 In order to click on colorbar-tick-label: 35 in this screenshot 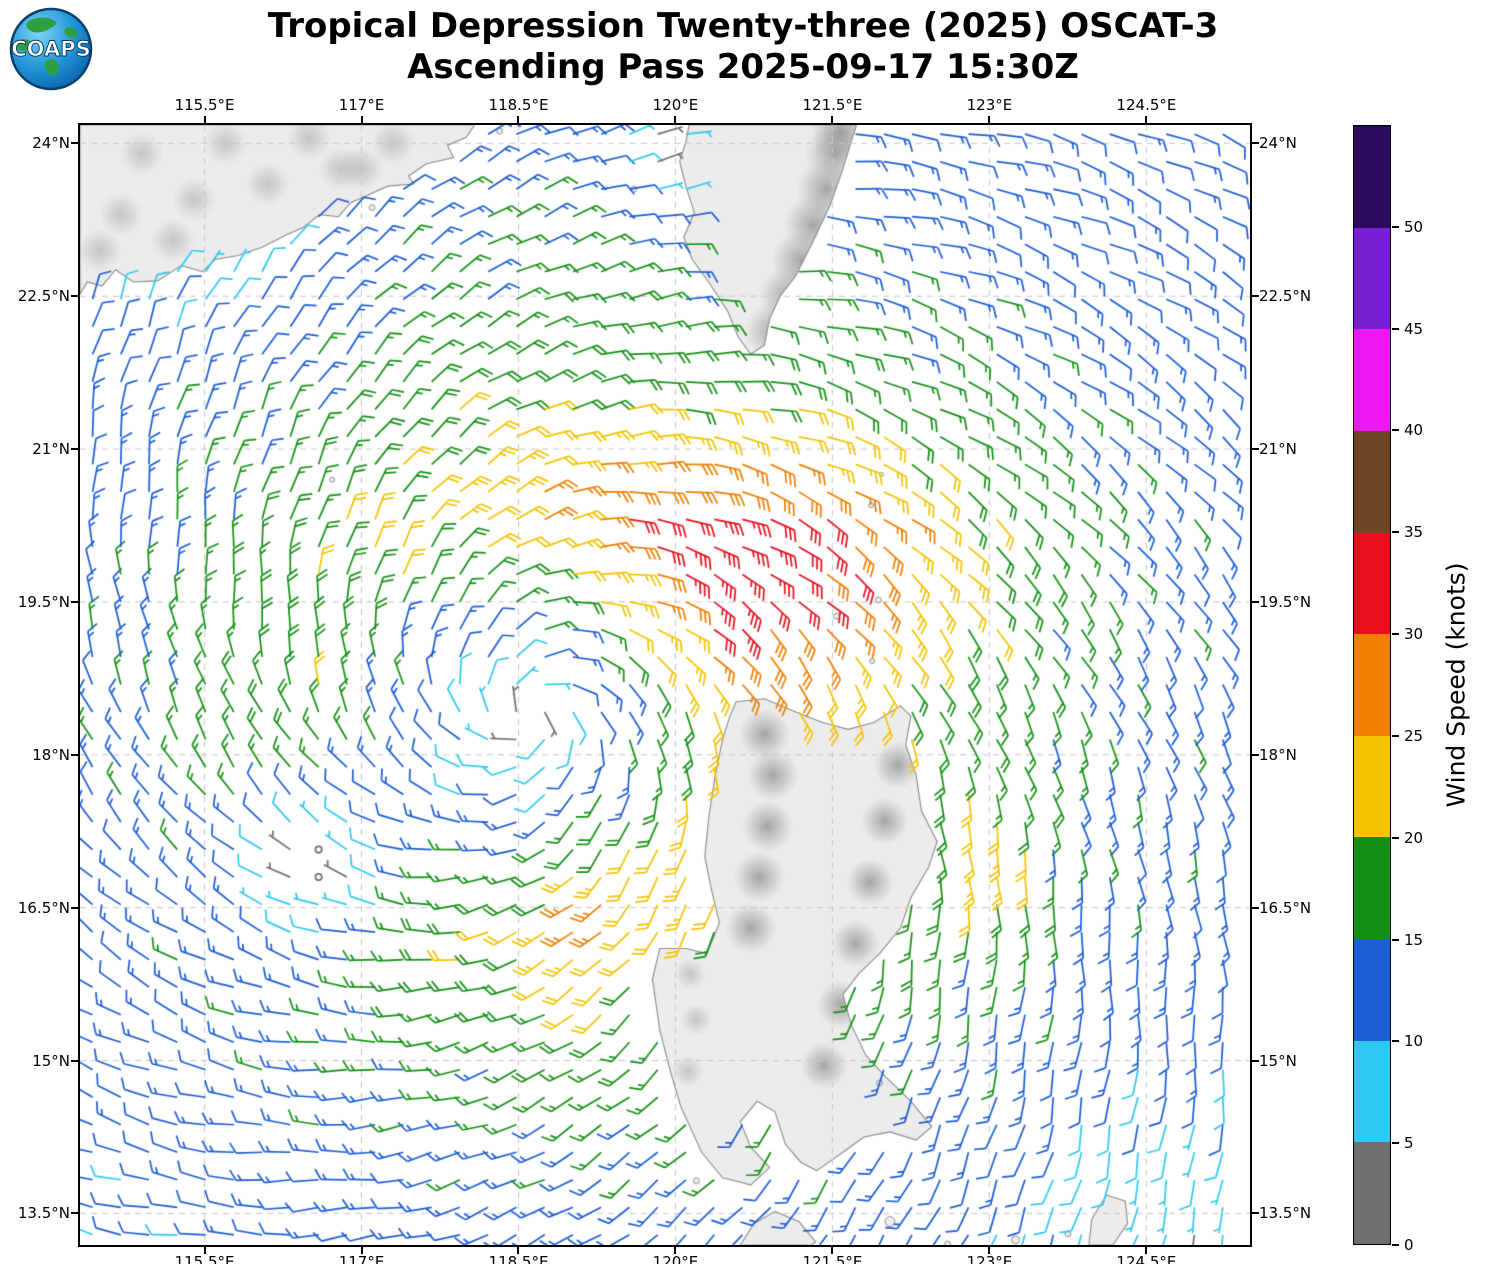, I will do `click(1414, 532)`.